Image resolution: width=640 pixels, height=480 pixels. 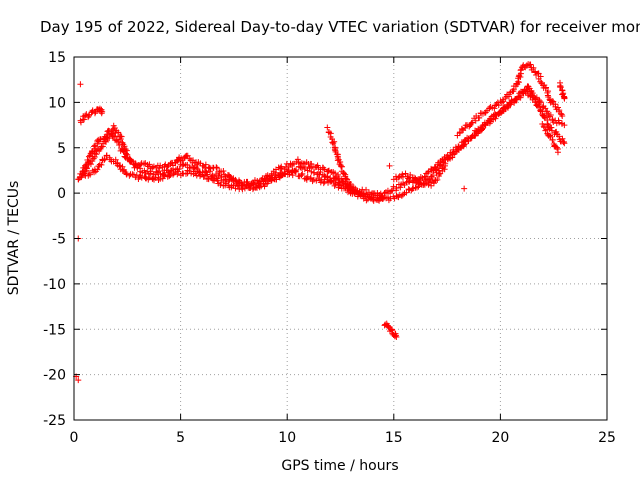 What do you see at coordinates (54, 285) in the screenshot?
I see `y-tick-label: -10` at bounding box center [54, 285].